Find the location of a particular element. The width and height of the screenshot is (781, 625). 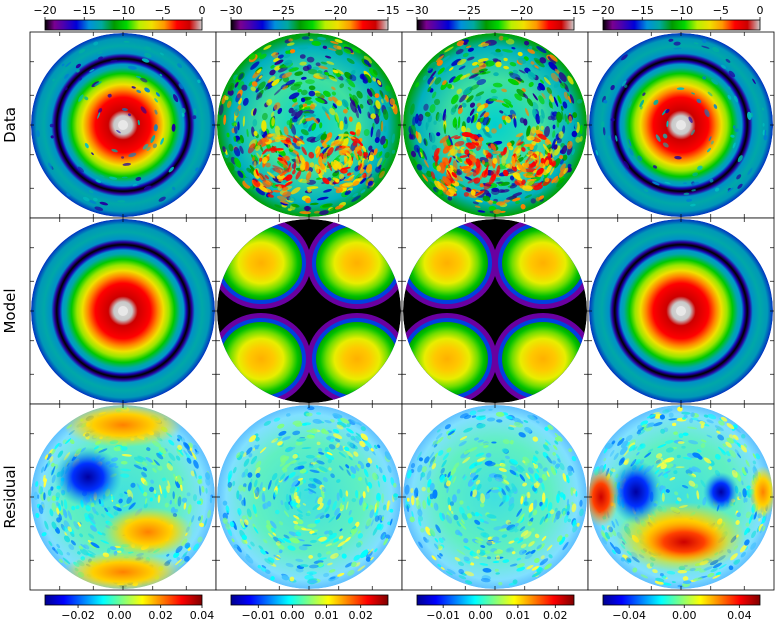

panel-disk is located at coordinates (495, 497).